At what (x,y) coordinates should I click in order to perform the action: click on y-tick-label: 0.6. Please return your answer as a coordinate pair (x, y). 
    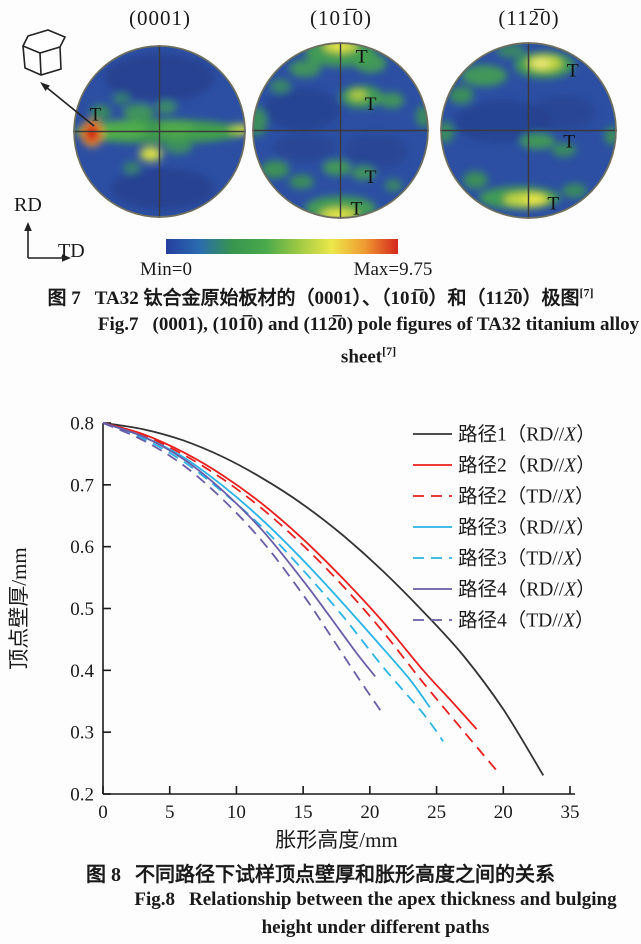
    Looking at the image, I should click on (82, 547).